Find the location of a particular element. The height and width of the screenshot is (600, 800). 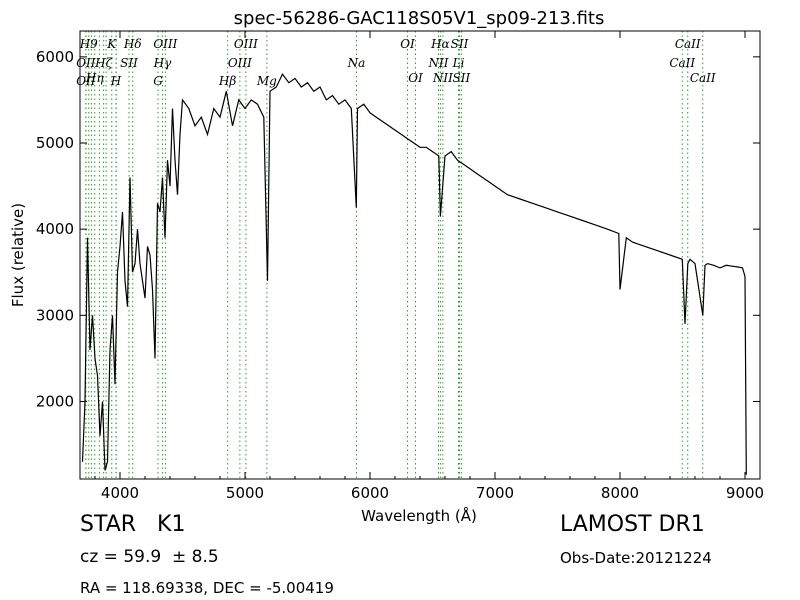

y-axis-label: Flux (relative) is located at coordinates (18, 255).